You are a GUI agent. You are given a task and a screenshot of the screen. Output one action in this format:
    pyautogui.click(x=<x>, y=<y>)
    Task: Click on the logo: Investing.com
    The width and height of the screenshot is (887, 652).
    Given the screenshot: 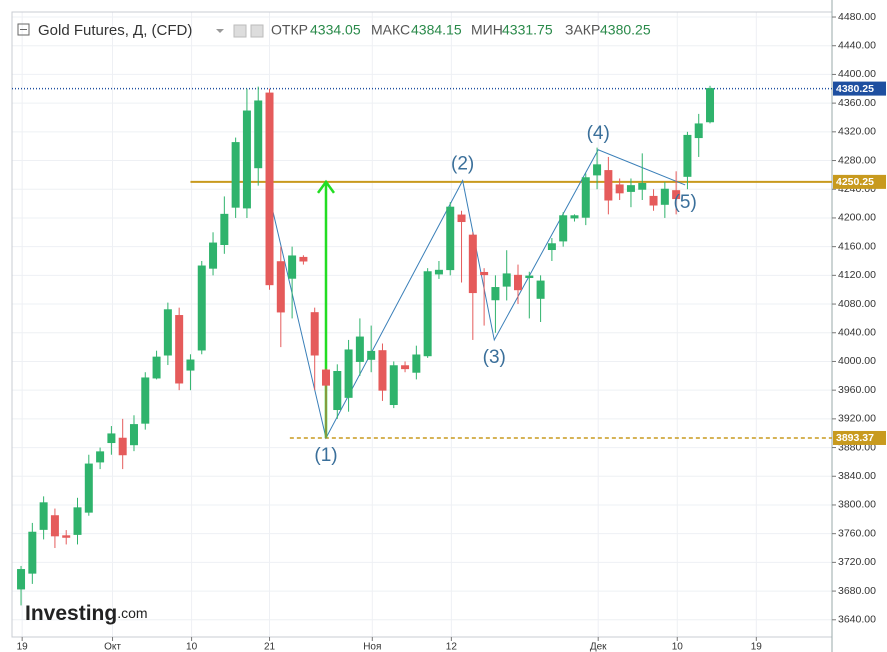 What is the action you would take?
    pyautogui.click(x=86, y=613)
    